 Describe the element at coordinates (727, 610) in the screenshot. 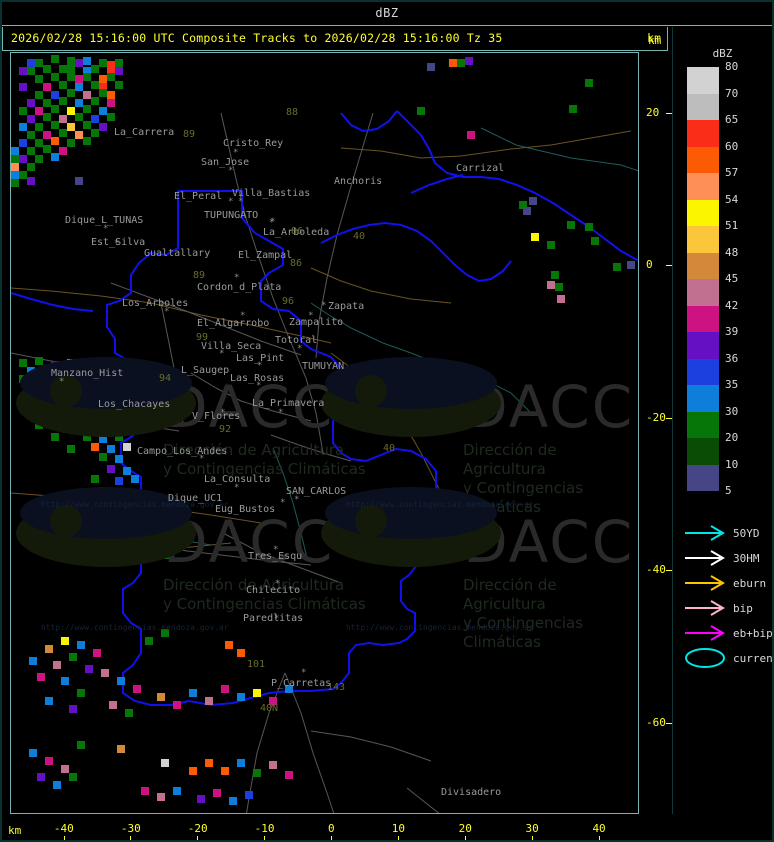

I see `legend-item: bip` at that location.